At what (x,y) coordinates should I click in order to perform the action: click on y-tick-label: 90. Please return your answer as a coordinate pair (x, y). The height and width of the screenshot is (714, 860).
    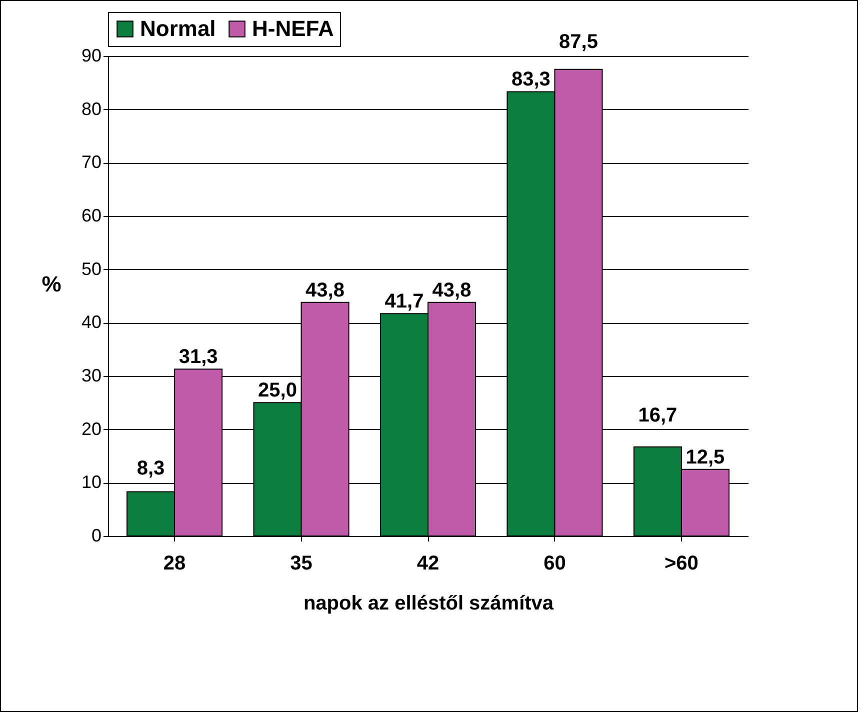
    Looking at the image, I should click on (91, 56).